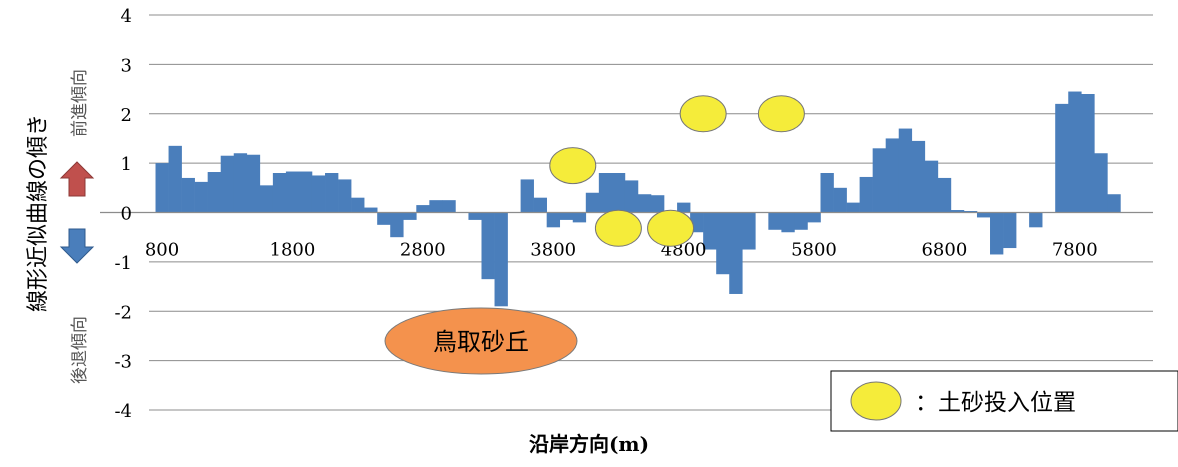 This screenshot has width=1178, height=467. Describe the element at coordinates (123, 411) in the screenshot. I see `y-tick-label: -4` at that location.